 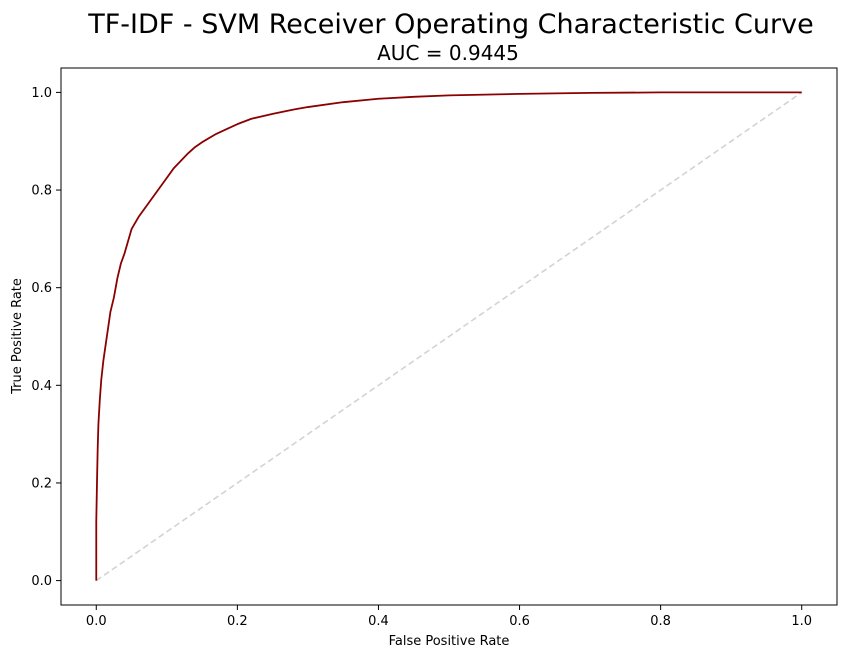 What do you see at coordinates (237, 621) in the screenshot?
I see `x-tick-label: 0.2` at bounding box center [237, 621].